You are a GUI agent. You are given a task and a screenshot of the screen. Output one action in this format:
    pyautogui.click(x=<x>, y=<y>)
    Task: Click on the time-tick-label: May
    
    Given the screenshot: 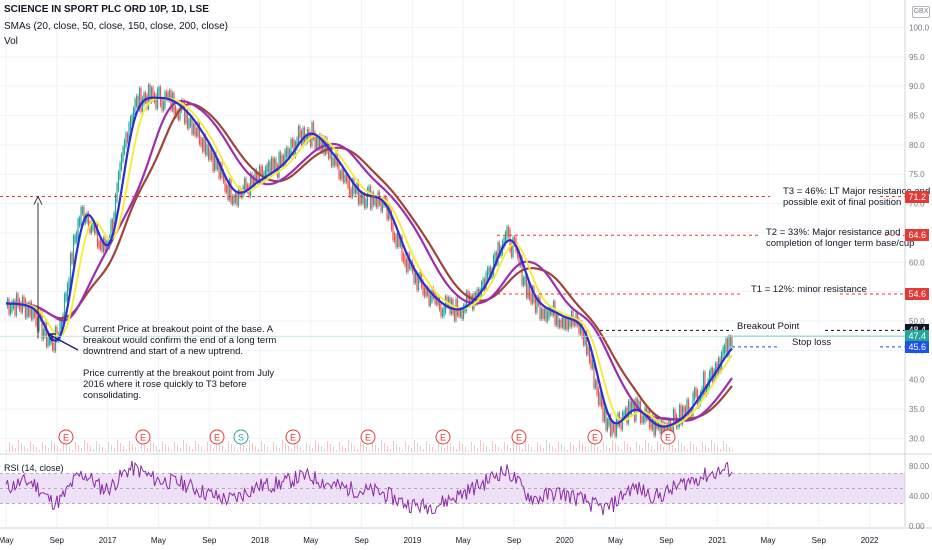 What is the action you would take?
    pyautogui.click(x=310, y=540)
    